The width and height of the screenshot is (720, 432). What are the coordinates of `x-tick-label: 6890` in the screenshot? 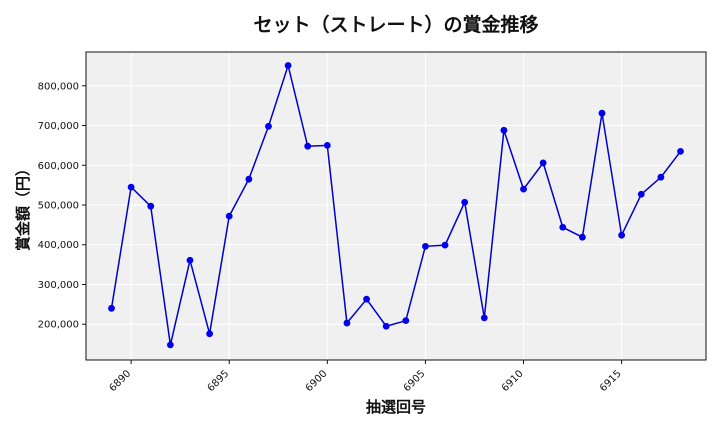 It's located at (120, 381).